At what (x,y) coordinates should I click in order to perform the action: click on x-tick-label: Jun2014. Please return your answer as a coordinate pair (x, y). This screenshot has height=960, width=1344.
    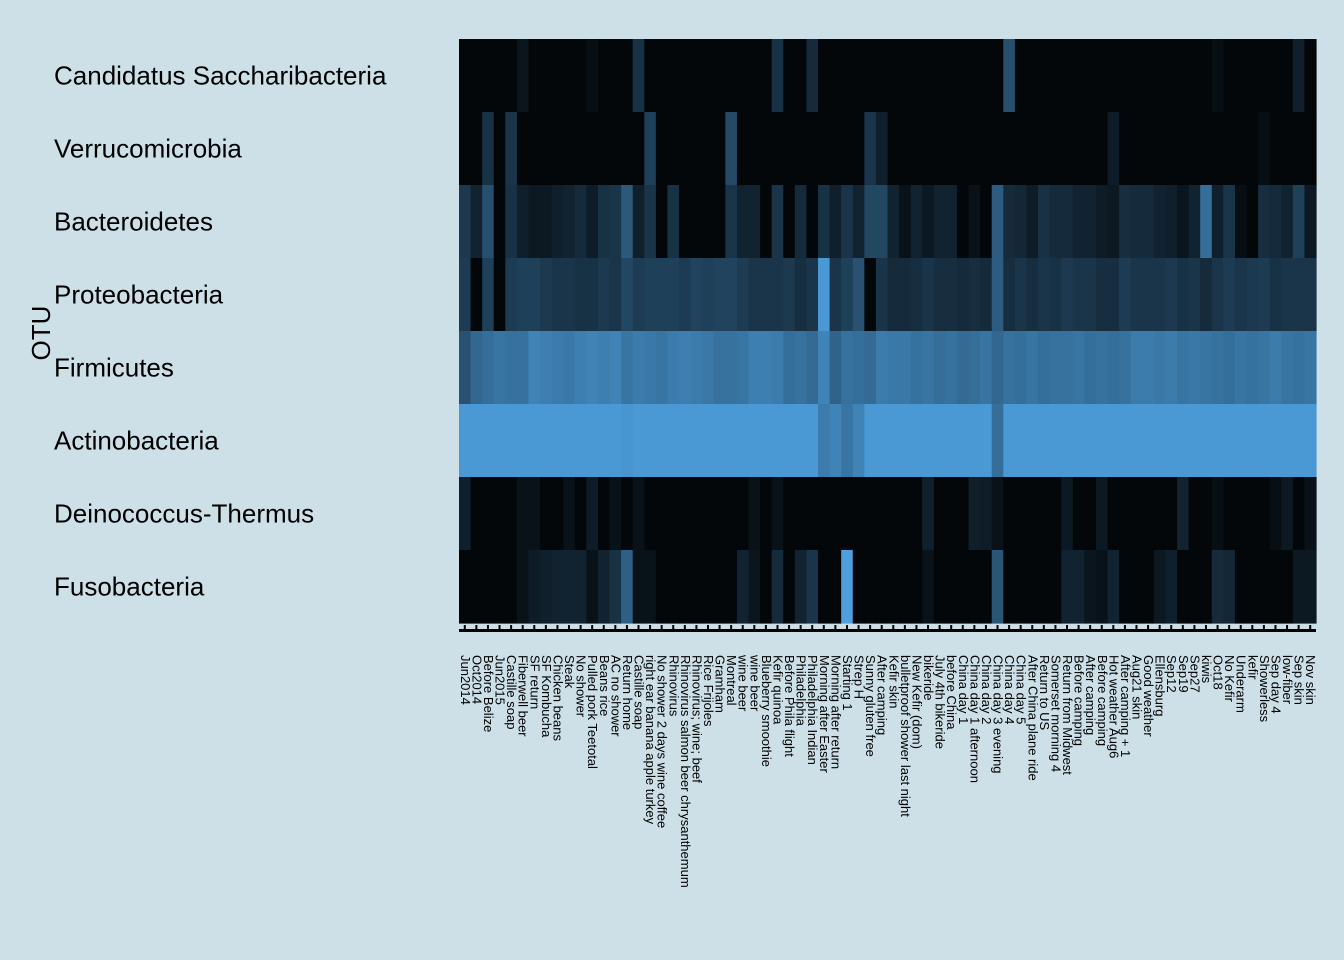
    Looking at the image, I should click on (465, 680).